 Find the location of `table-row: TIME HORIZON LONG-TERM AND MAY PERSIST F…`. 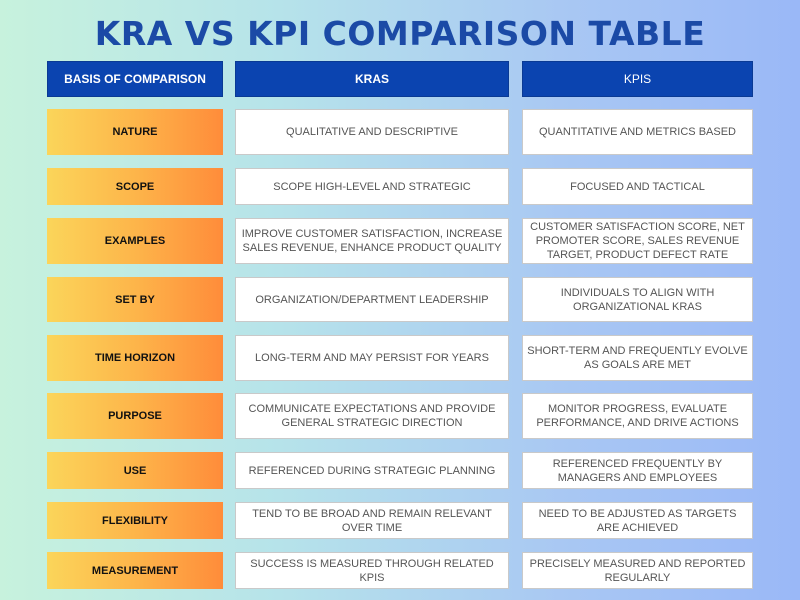

table-row: TIME HORIZON LONG-TERM AND MAY PERSIST F… is located at coordinates (400, 358).